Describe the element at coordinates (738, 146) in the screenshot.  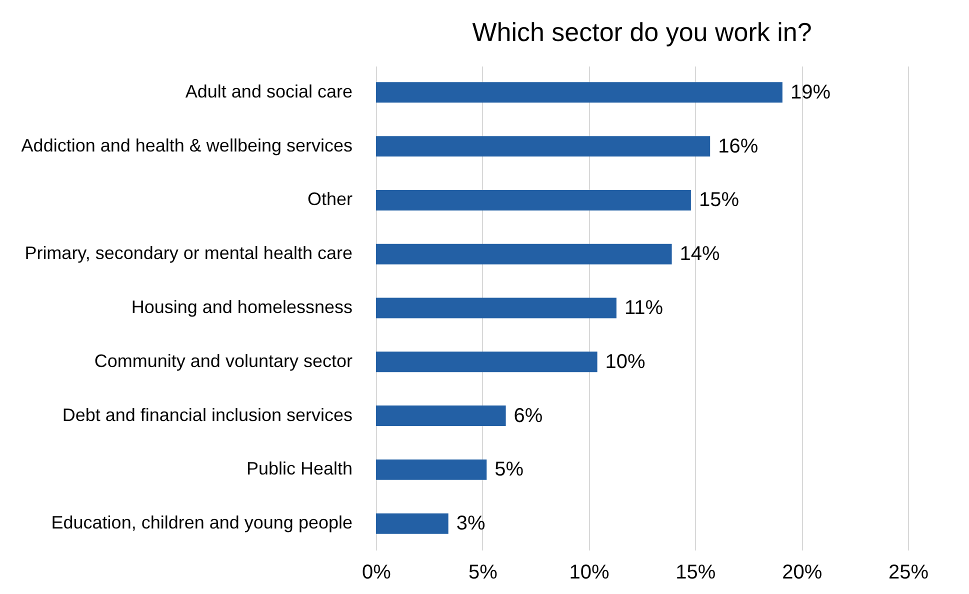
I see `data-label: 16%` at that location.